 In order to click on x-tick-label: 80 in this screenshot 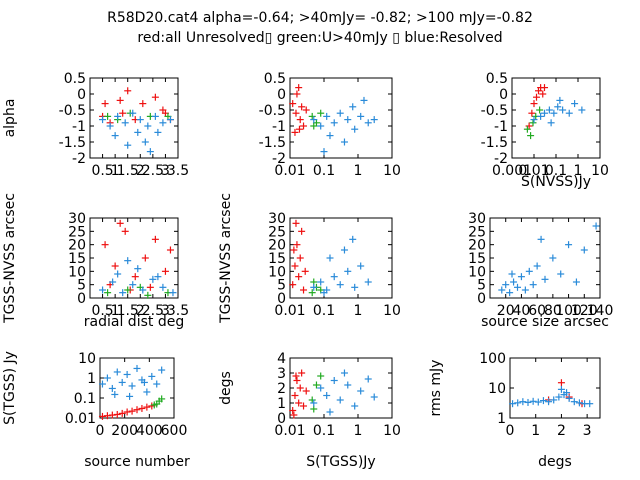, I will do `click(553, 311)`.